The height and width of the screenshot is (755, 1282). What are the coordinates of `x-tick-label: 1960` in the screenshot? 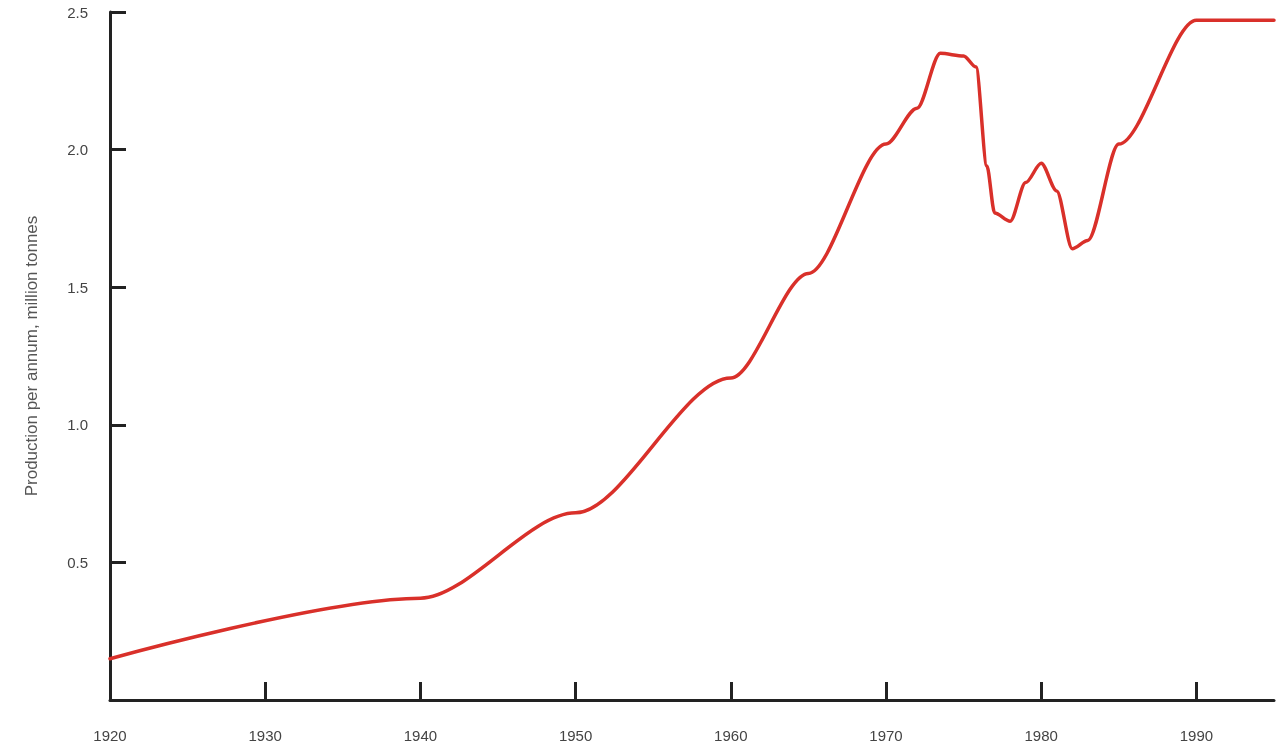 It's located at (731, 735).